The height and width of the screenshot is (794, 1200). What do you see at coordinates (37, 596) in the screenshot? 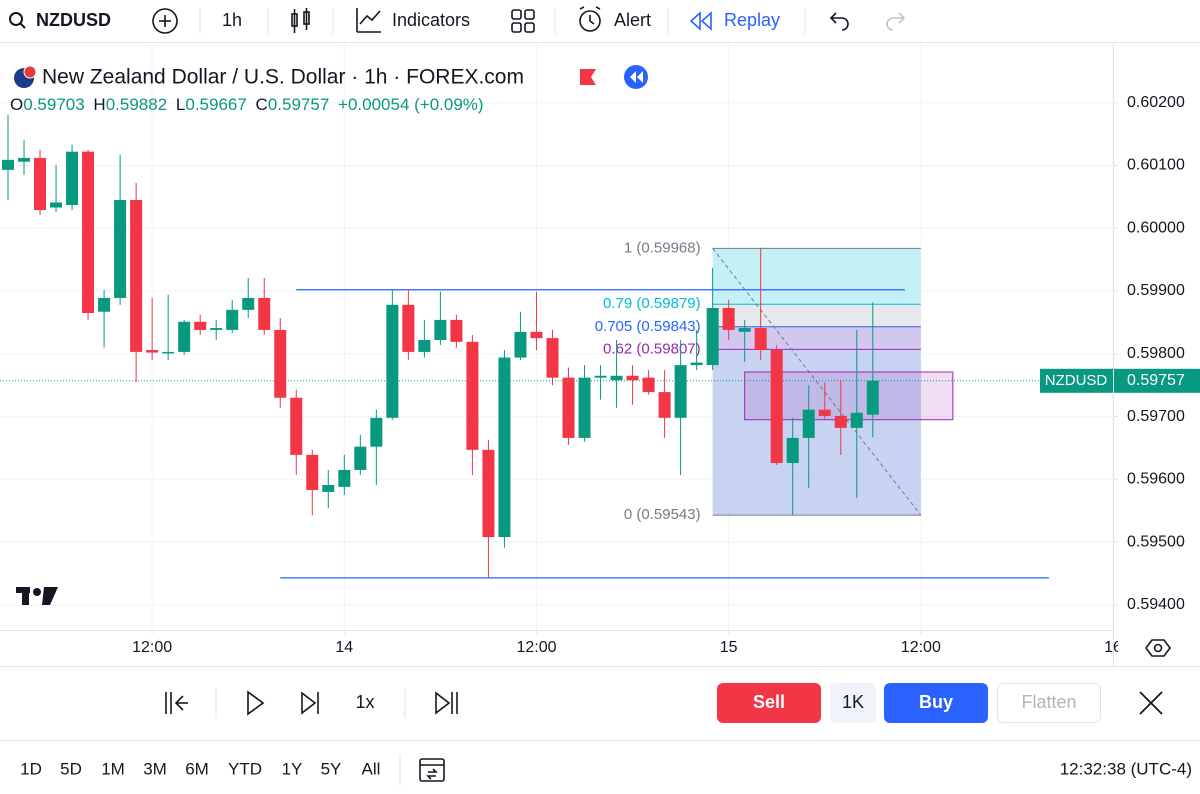
I see `tv-logo` at bounding box center [37, 596].